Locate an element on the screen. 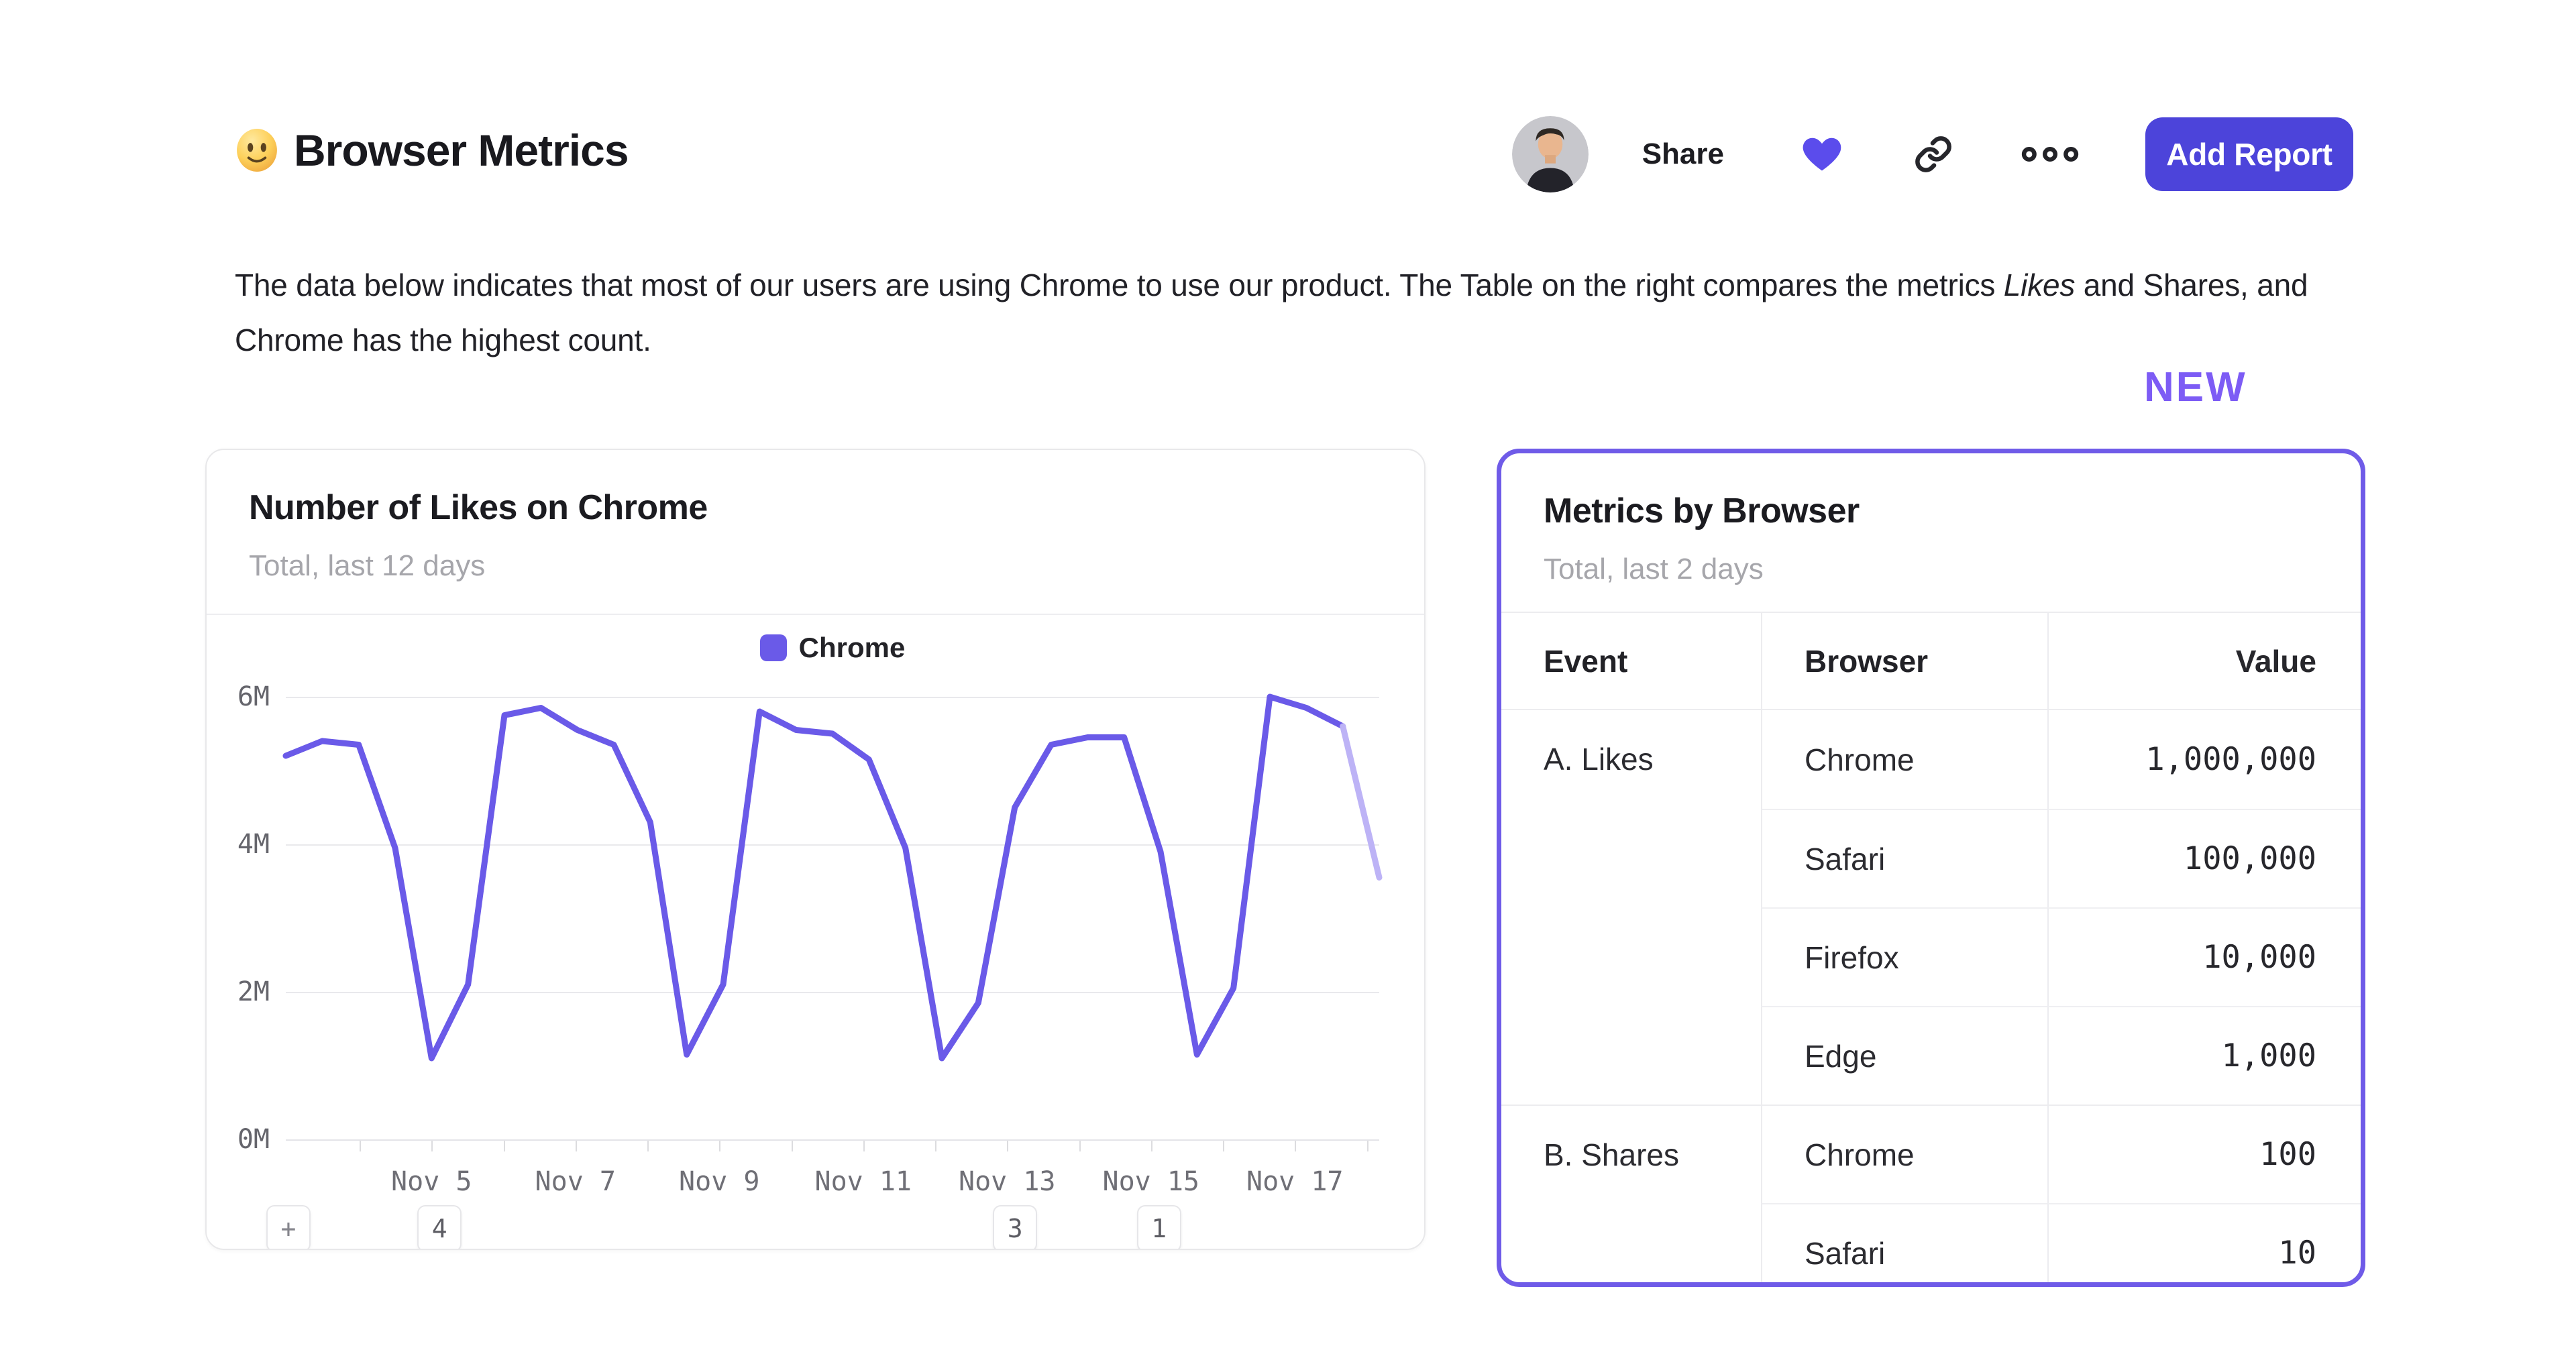 This screenshot has height=1356, width=2576. more-options-icon is located at coordinates (2050, 154).